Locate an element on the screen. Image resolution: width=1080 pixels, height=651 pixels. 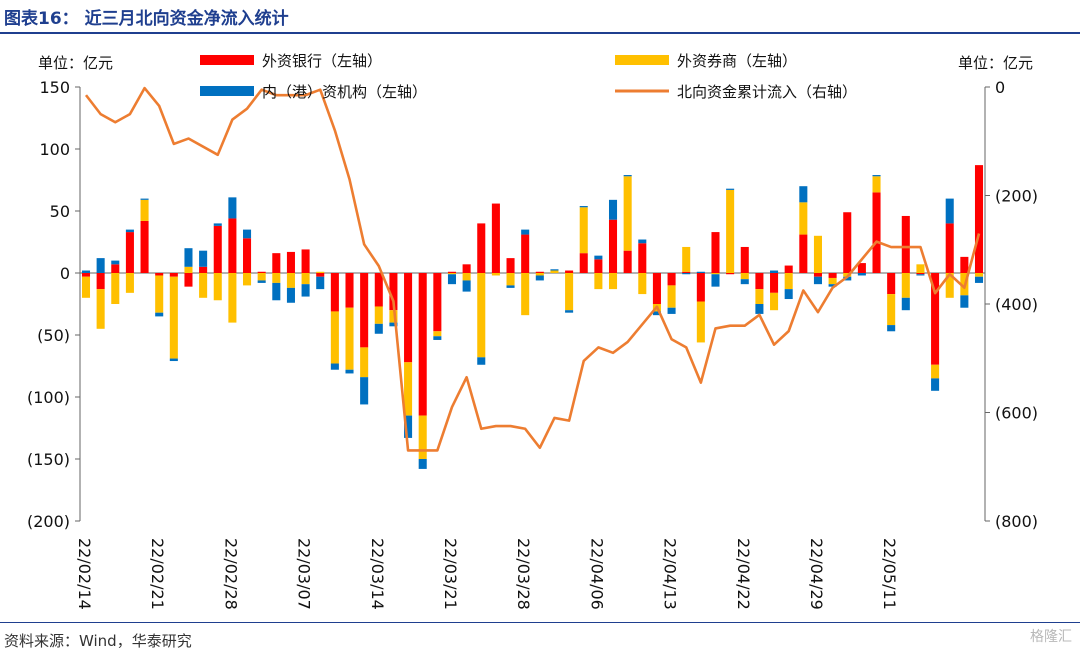
left-tick-label: (50) is located at coordinates (53, 335).